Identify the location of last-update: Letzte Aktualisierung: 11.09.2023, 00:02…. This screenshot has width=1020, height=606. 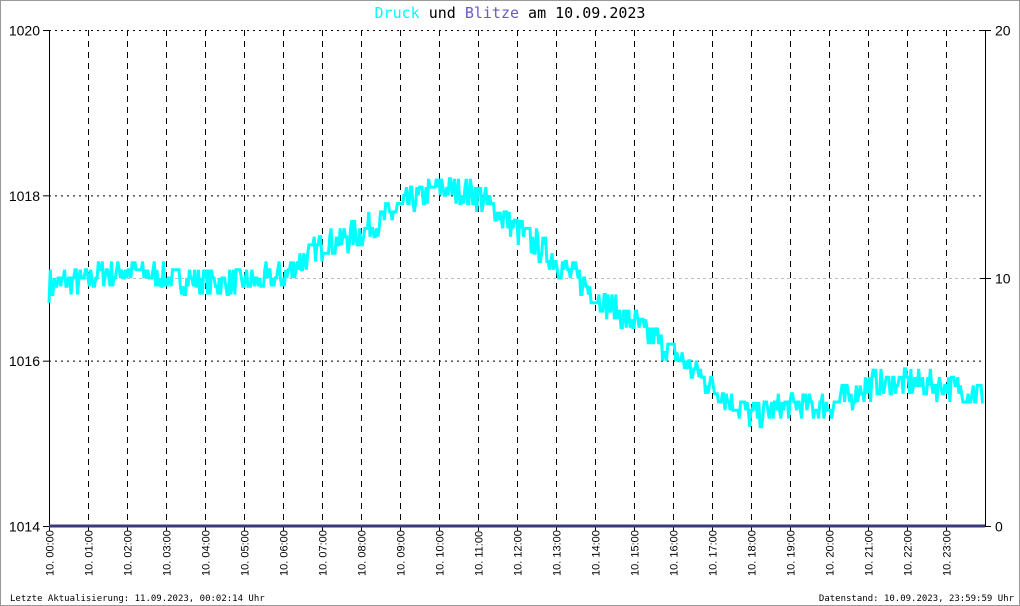
(137, 599).